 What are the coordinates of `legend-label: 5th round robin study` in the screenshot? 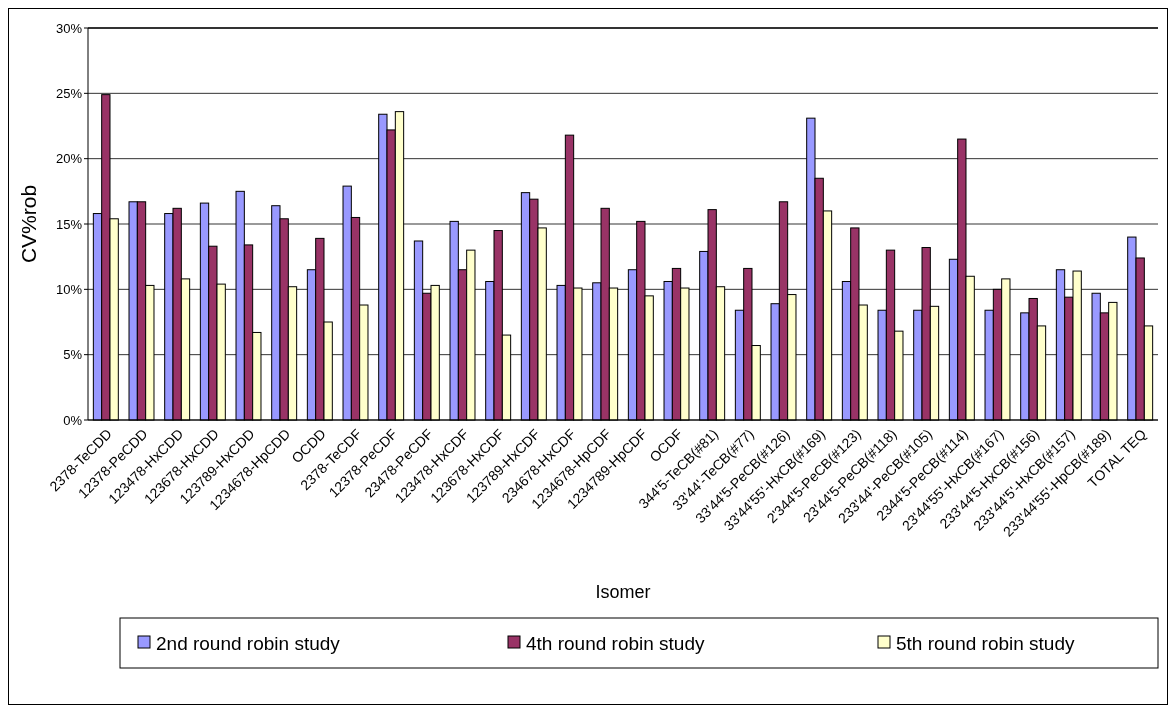 It's located at (986, 643).